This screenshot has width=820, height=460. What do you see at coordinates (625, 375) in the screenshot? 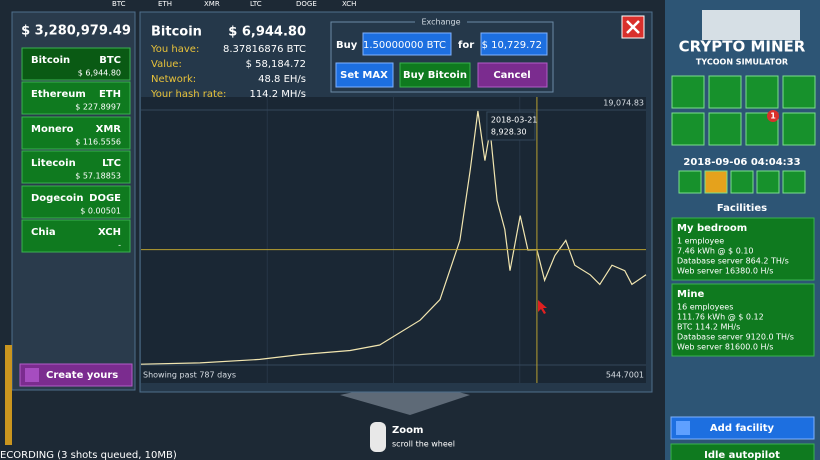
I see `y-tick-label: 544.7001` at bounding box center [625, 375].